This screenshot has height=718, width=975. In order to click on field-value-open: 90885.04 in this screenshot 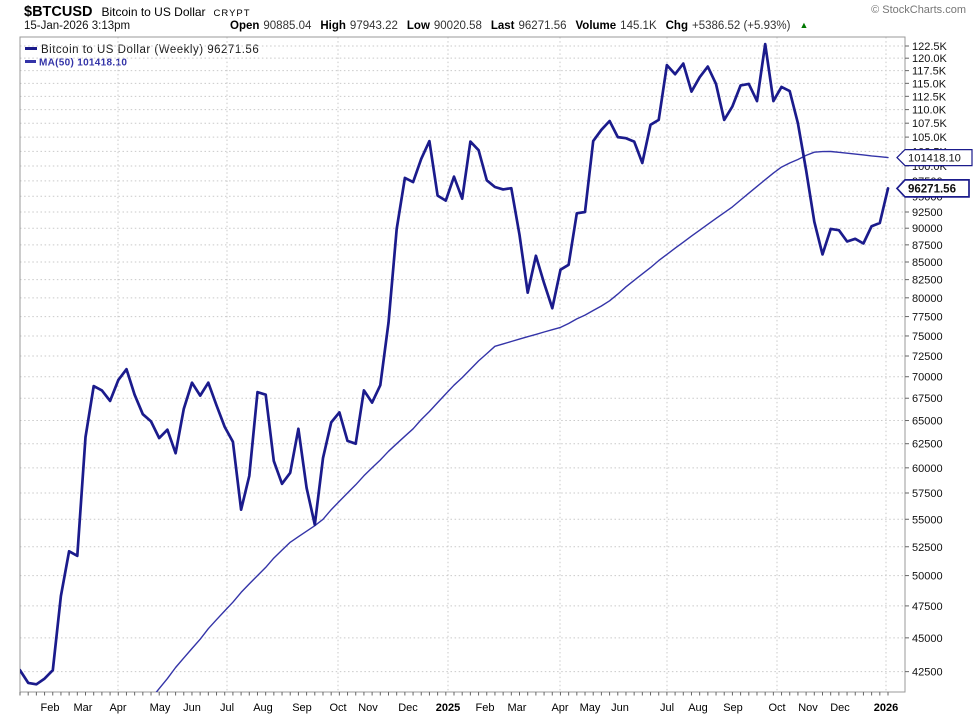, I will do `click(287, 26)`.